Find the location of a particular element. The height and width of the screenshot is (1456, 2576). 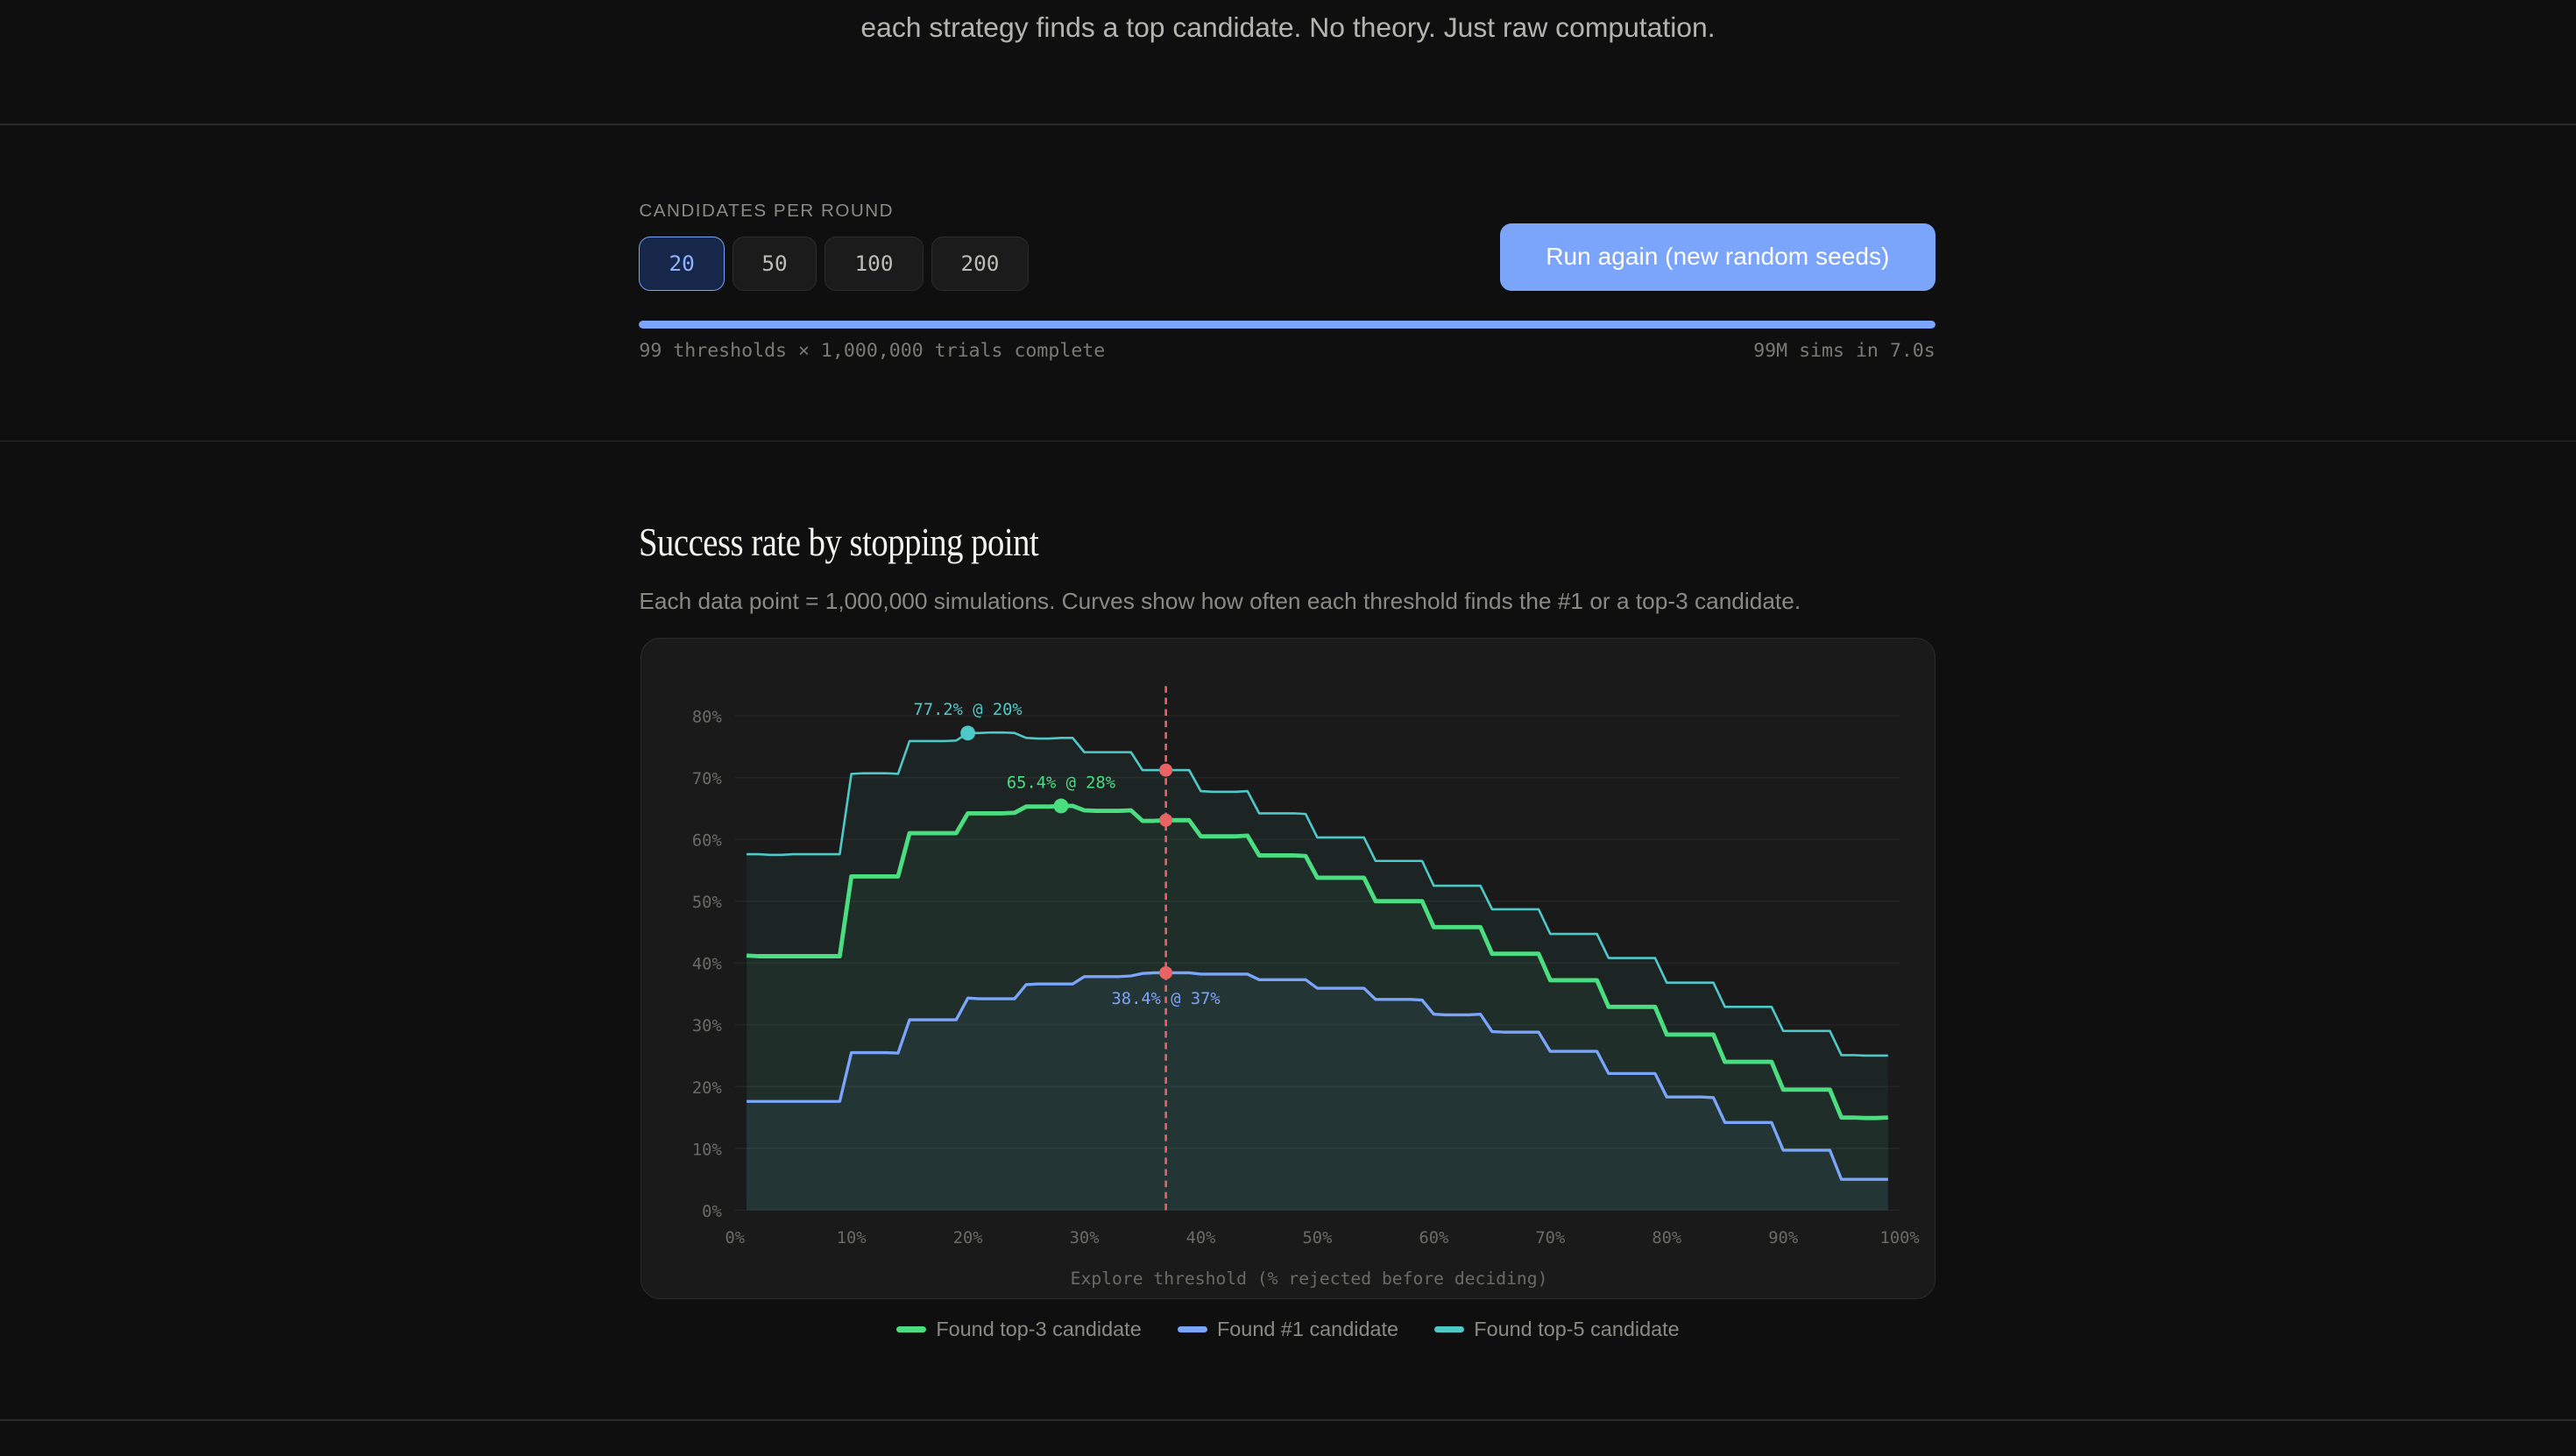

y-tick-label: 40% is located at coordinates (707, 964).